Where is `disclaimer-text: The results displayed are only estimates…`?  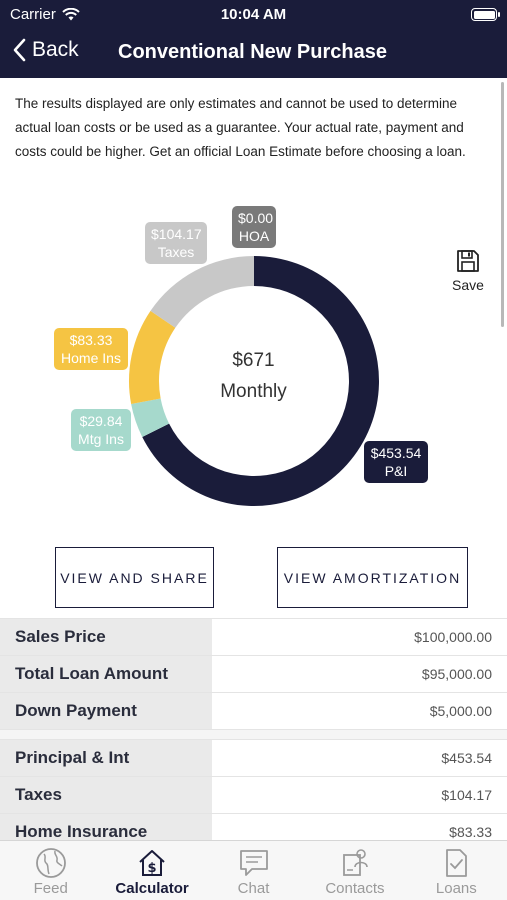 disclaimer-text: The results displayed are only estimates… is located at coordinates (240, 127).